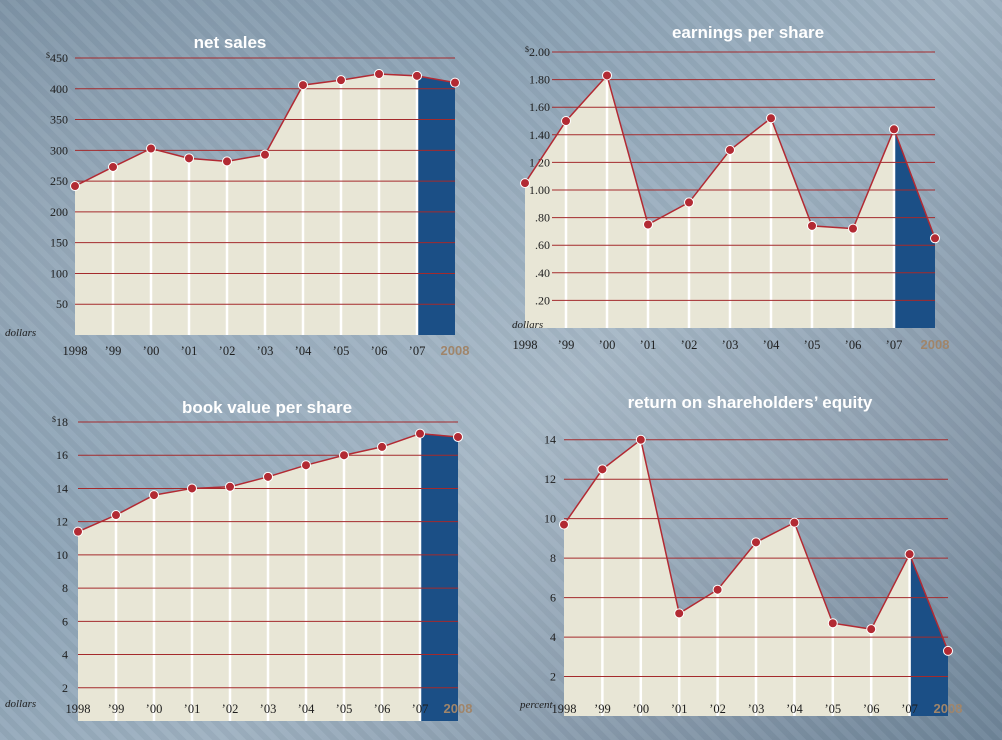 The width and height of the screenshot is (1002, 740). Describe the element at coordinates (750, 402) in the screenshot. I see `chart-title: return on shareholders’ equity` at that location.